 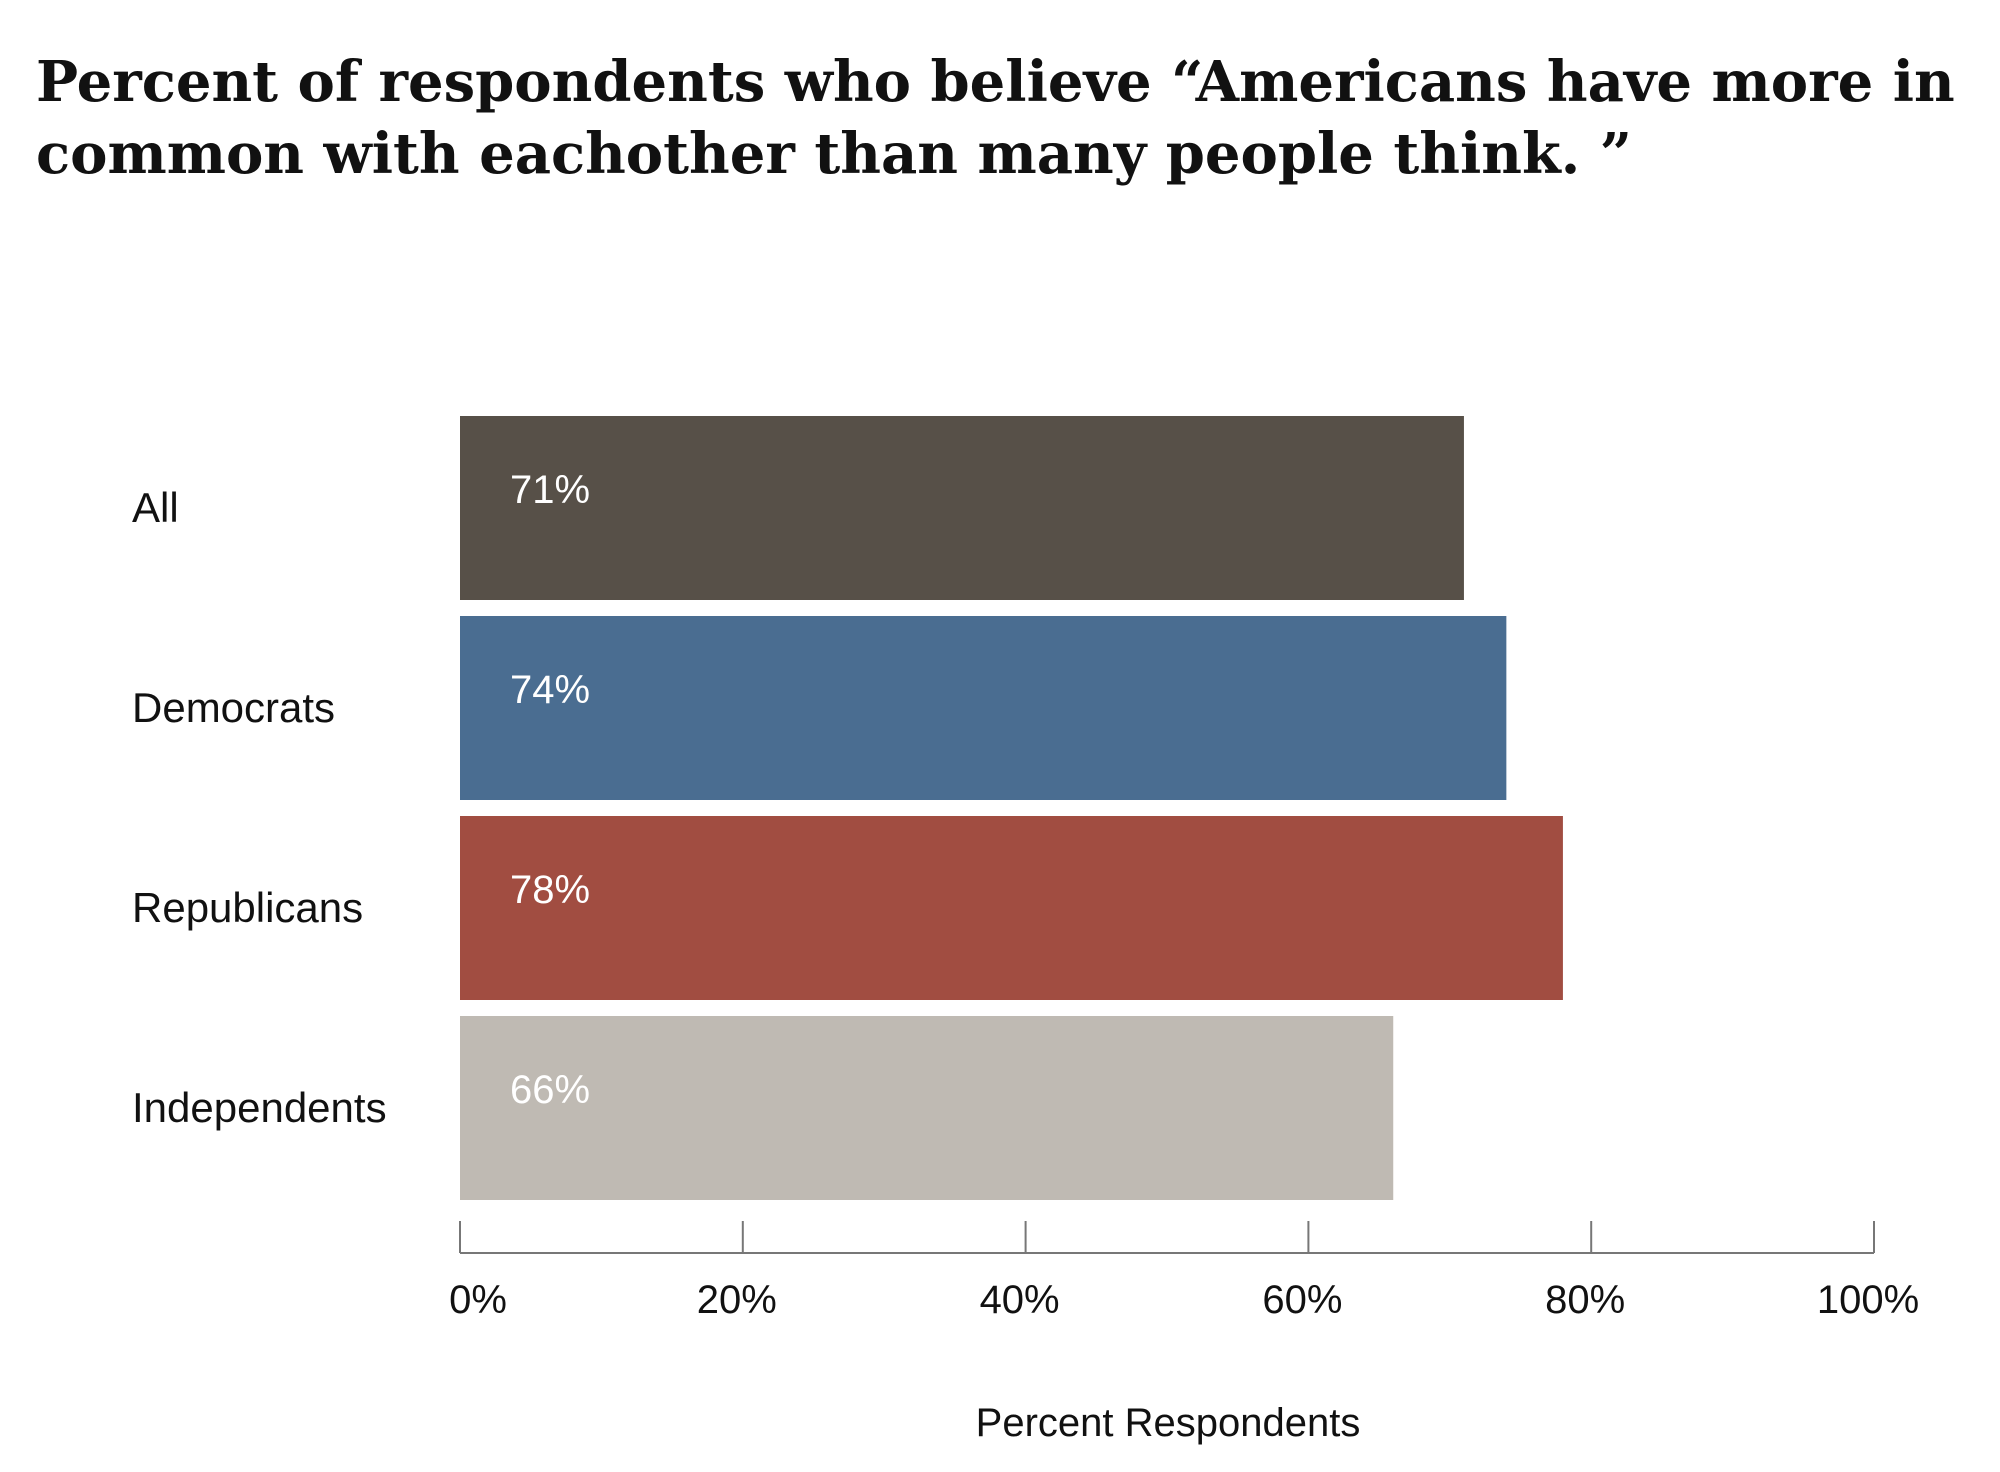 I want to click on bar-all, so click(x=962, y=508).